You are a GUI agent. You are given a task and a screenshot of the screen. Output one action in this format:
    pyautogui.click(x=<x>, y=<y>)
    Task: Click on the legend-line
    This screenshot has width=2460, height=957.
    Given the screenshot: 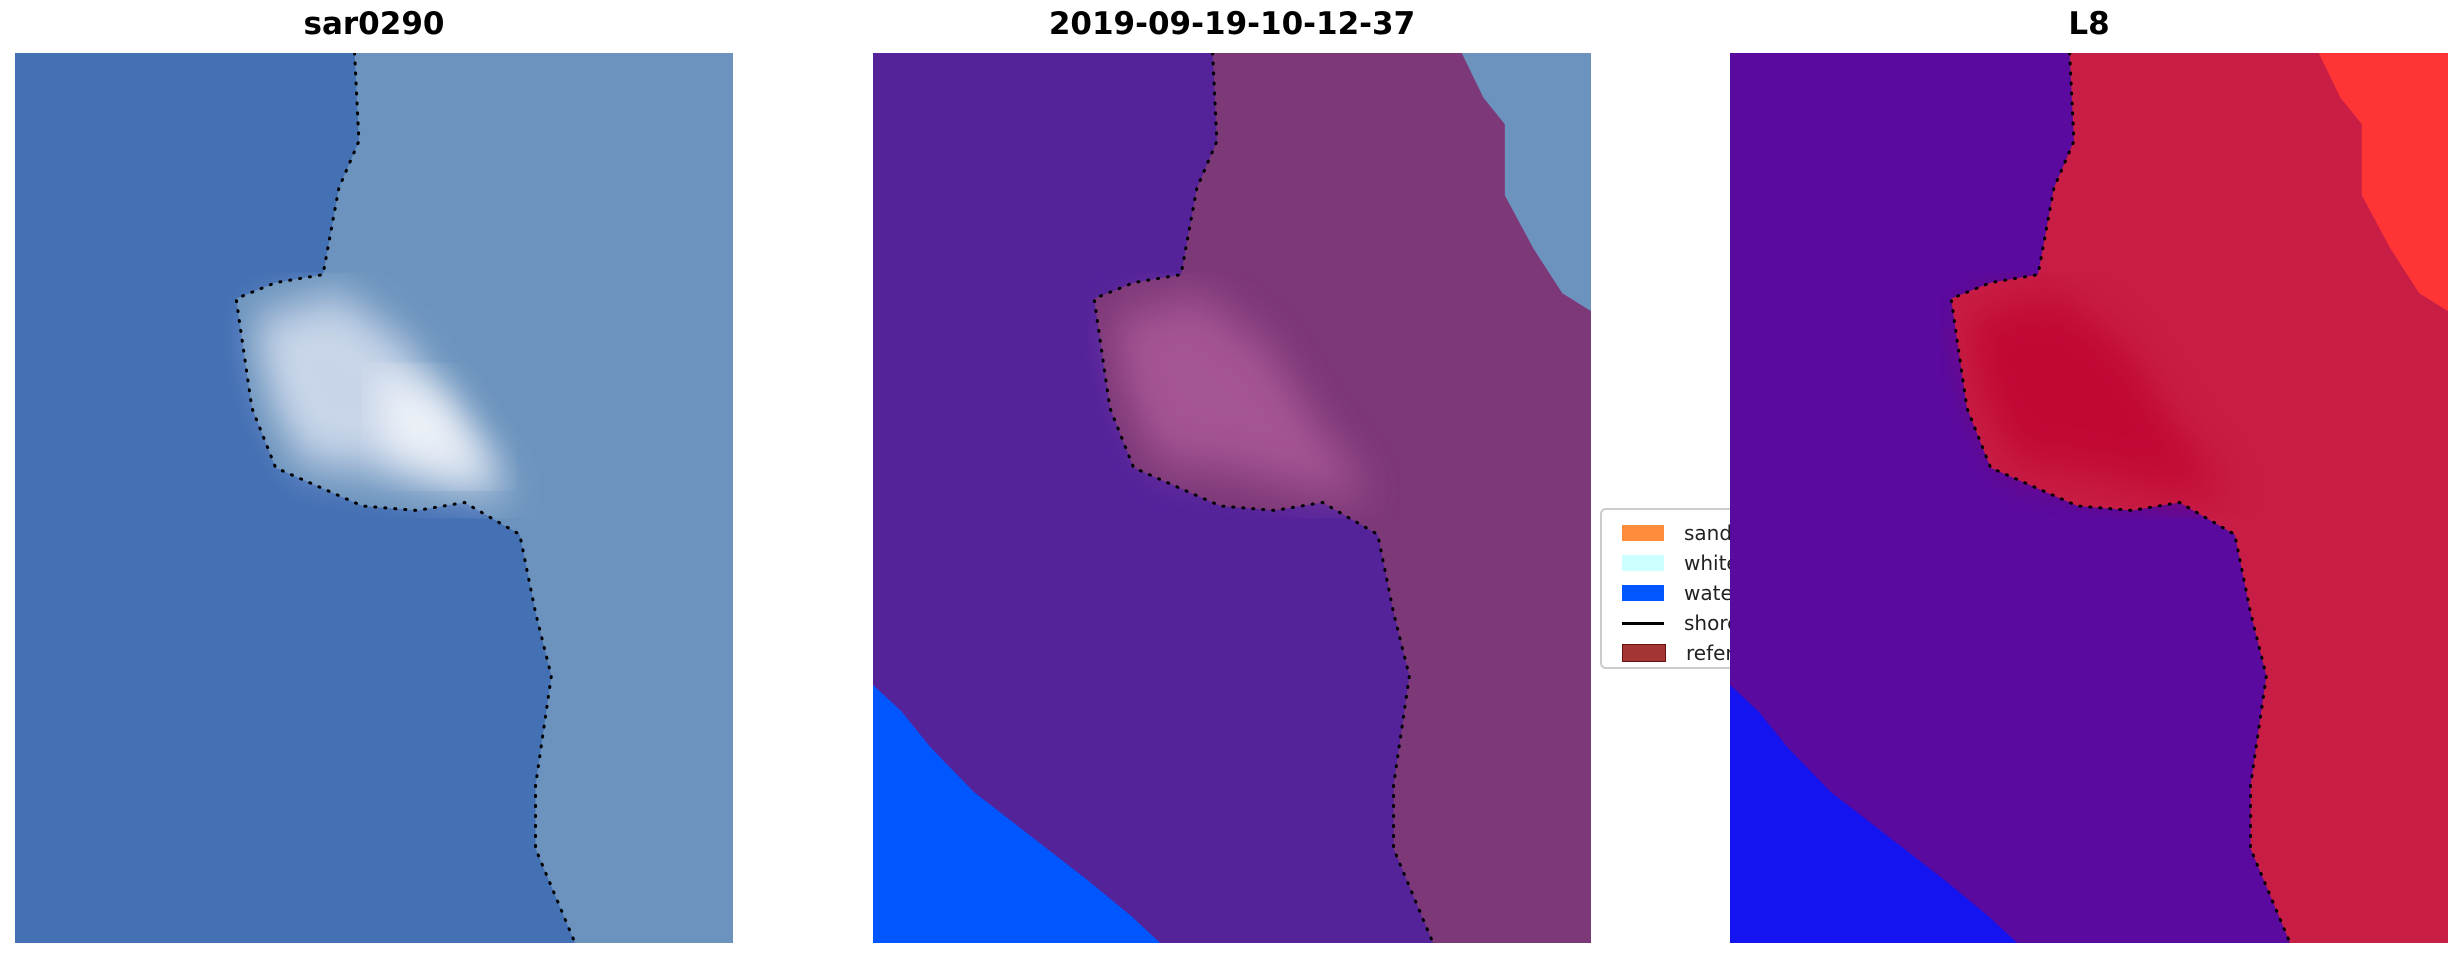 What is the action you would take?
    pyautogui.click(x=1643, y=623)
    